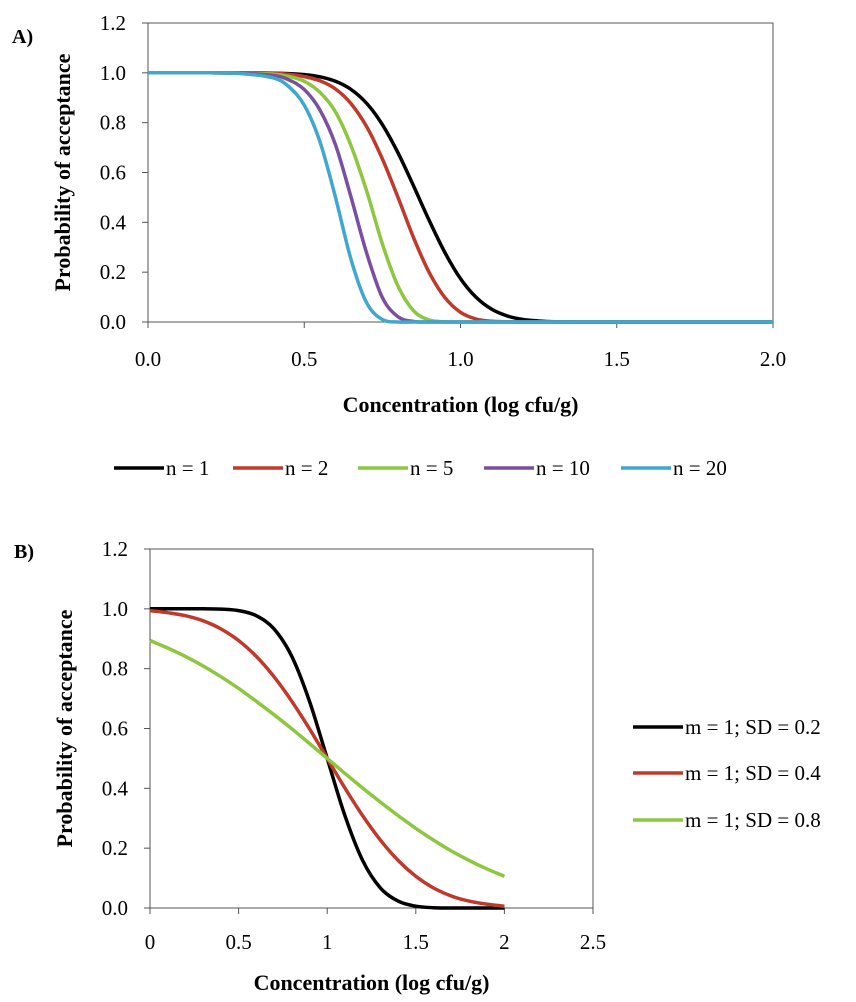 The height and width of the screenshot is (1002, 856). What do you see at coordinates (563, 468) in the screenshot?
I see `legend-label: n = 10` at bounding box center [563, 468].